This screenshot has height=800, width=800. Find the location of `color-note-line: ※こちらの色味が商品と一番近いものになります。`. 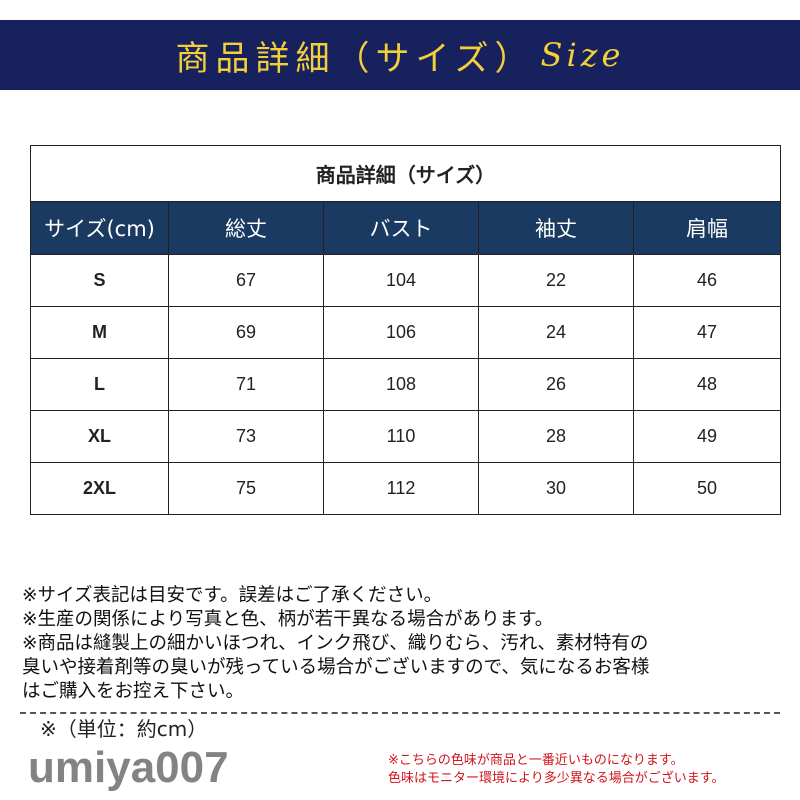

color-note-line: ※こちらの色味が商品と一番近いものになります。 is located at coordinates (536, 760).